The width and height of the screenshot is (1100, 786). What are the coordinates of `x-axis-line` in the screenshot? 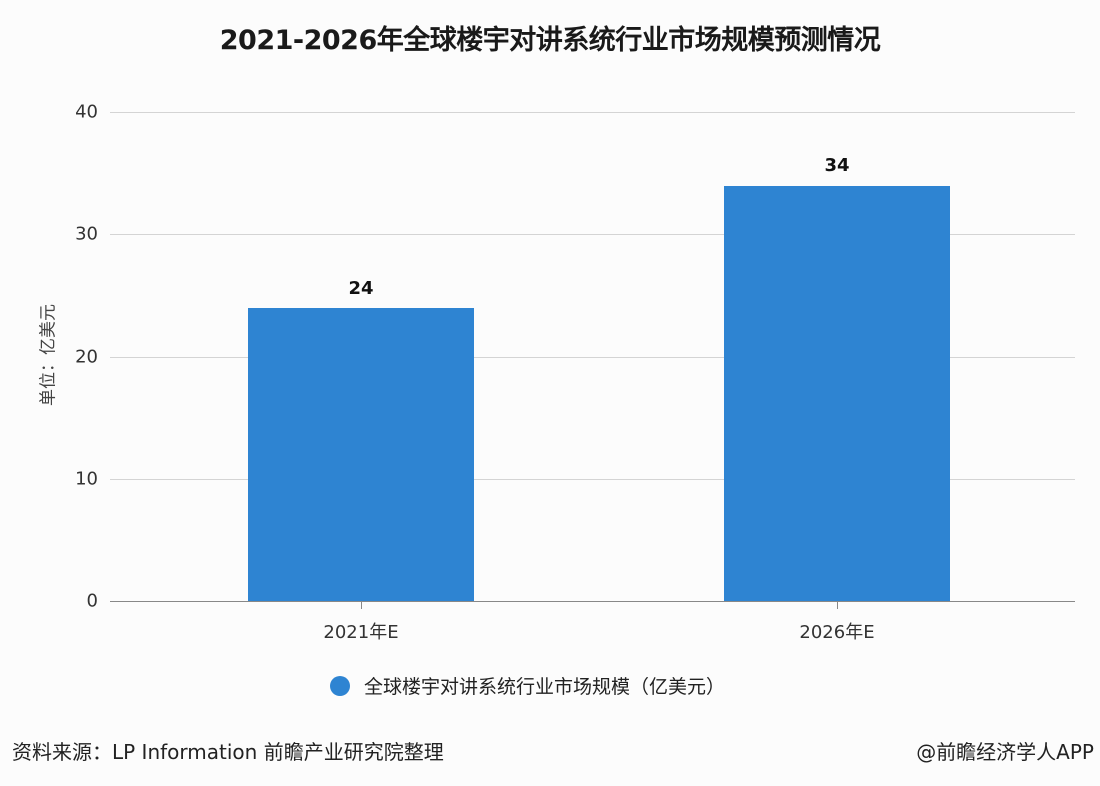 It's located at (592, 601).